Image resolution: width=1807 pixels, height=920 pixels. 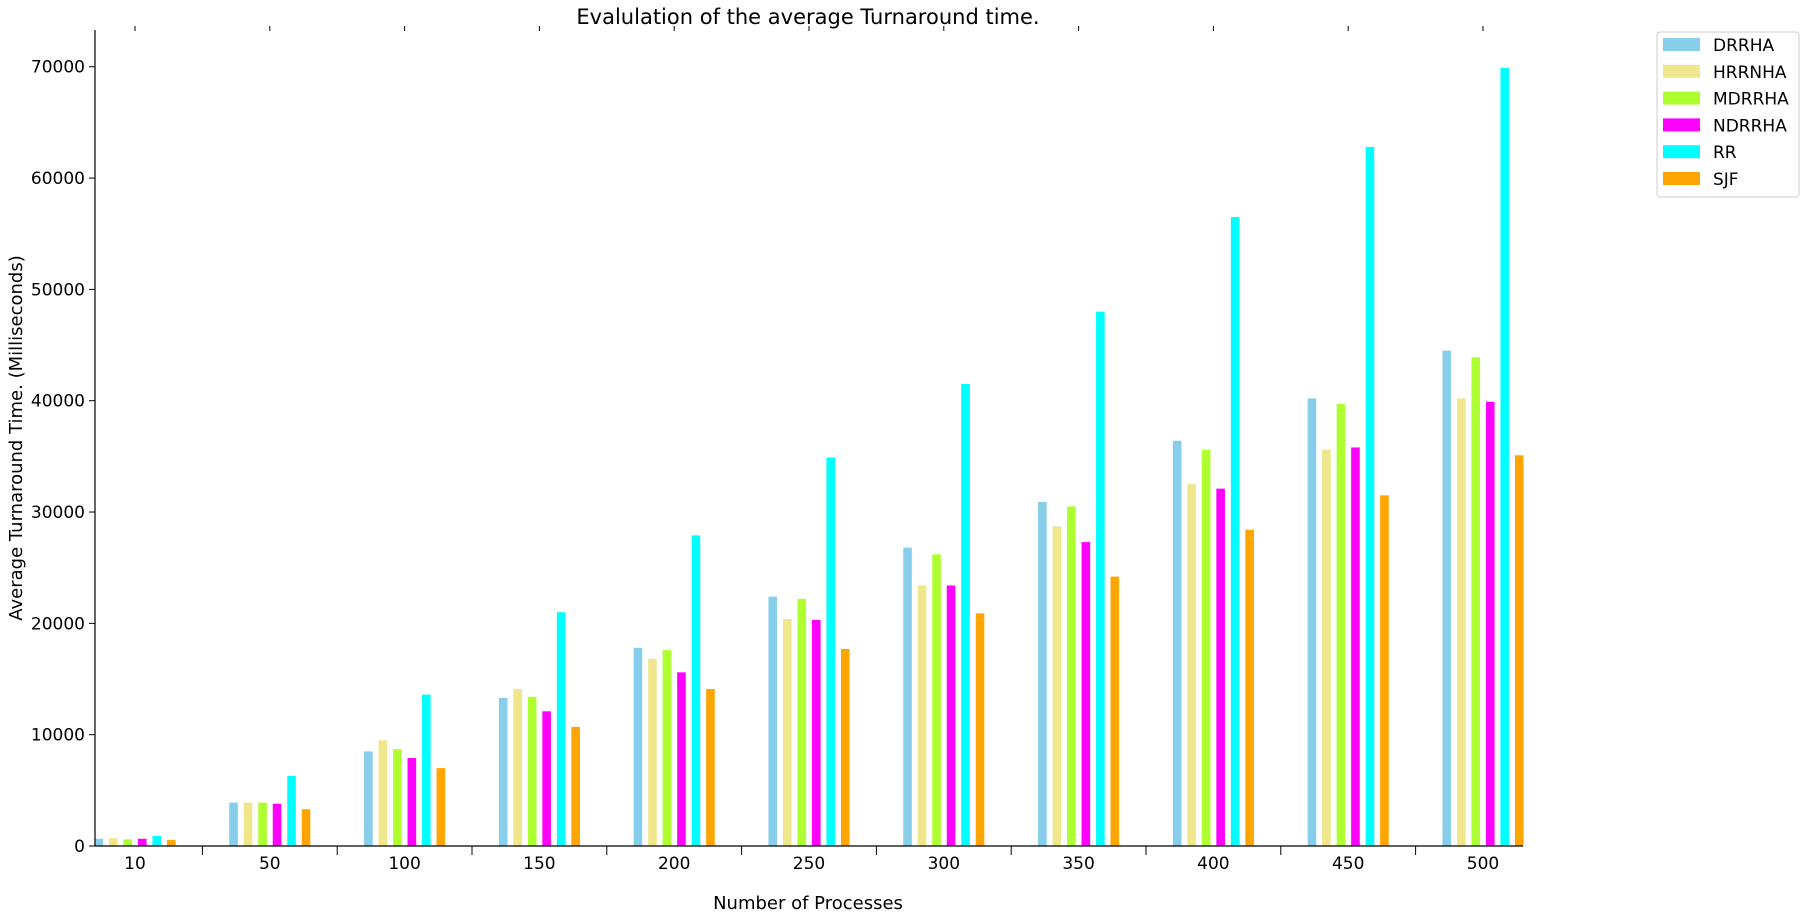 What do you see at coordinates (404, 864) in the screenshot?
I see `x-tick-label: 100` at bounding box center [404, 864].